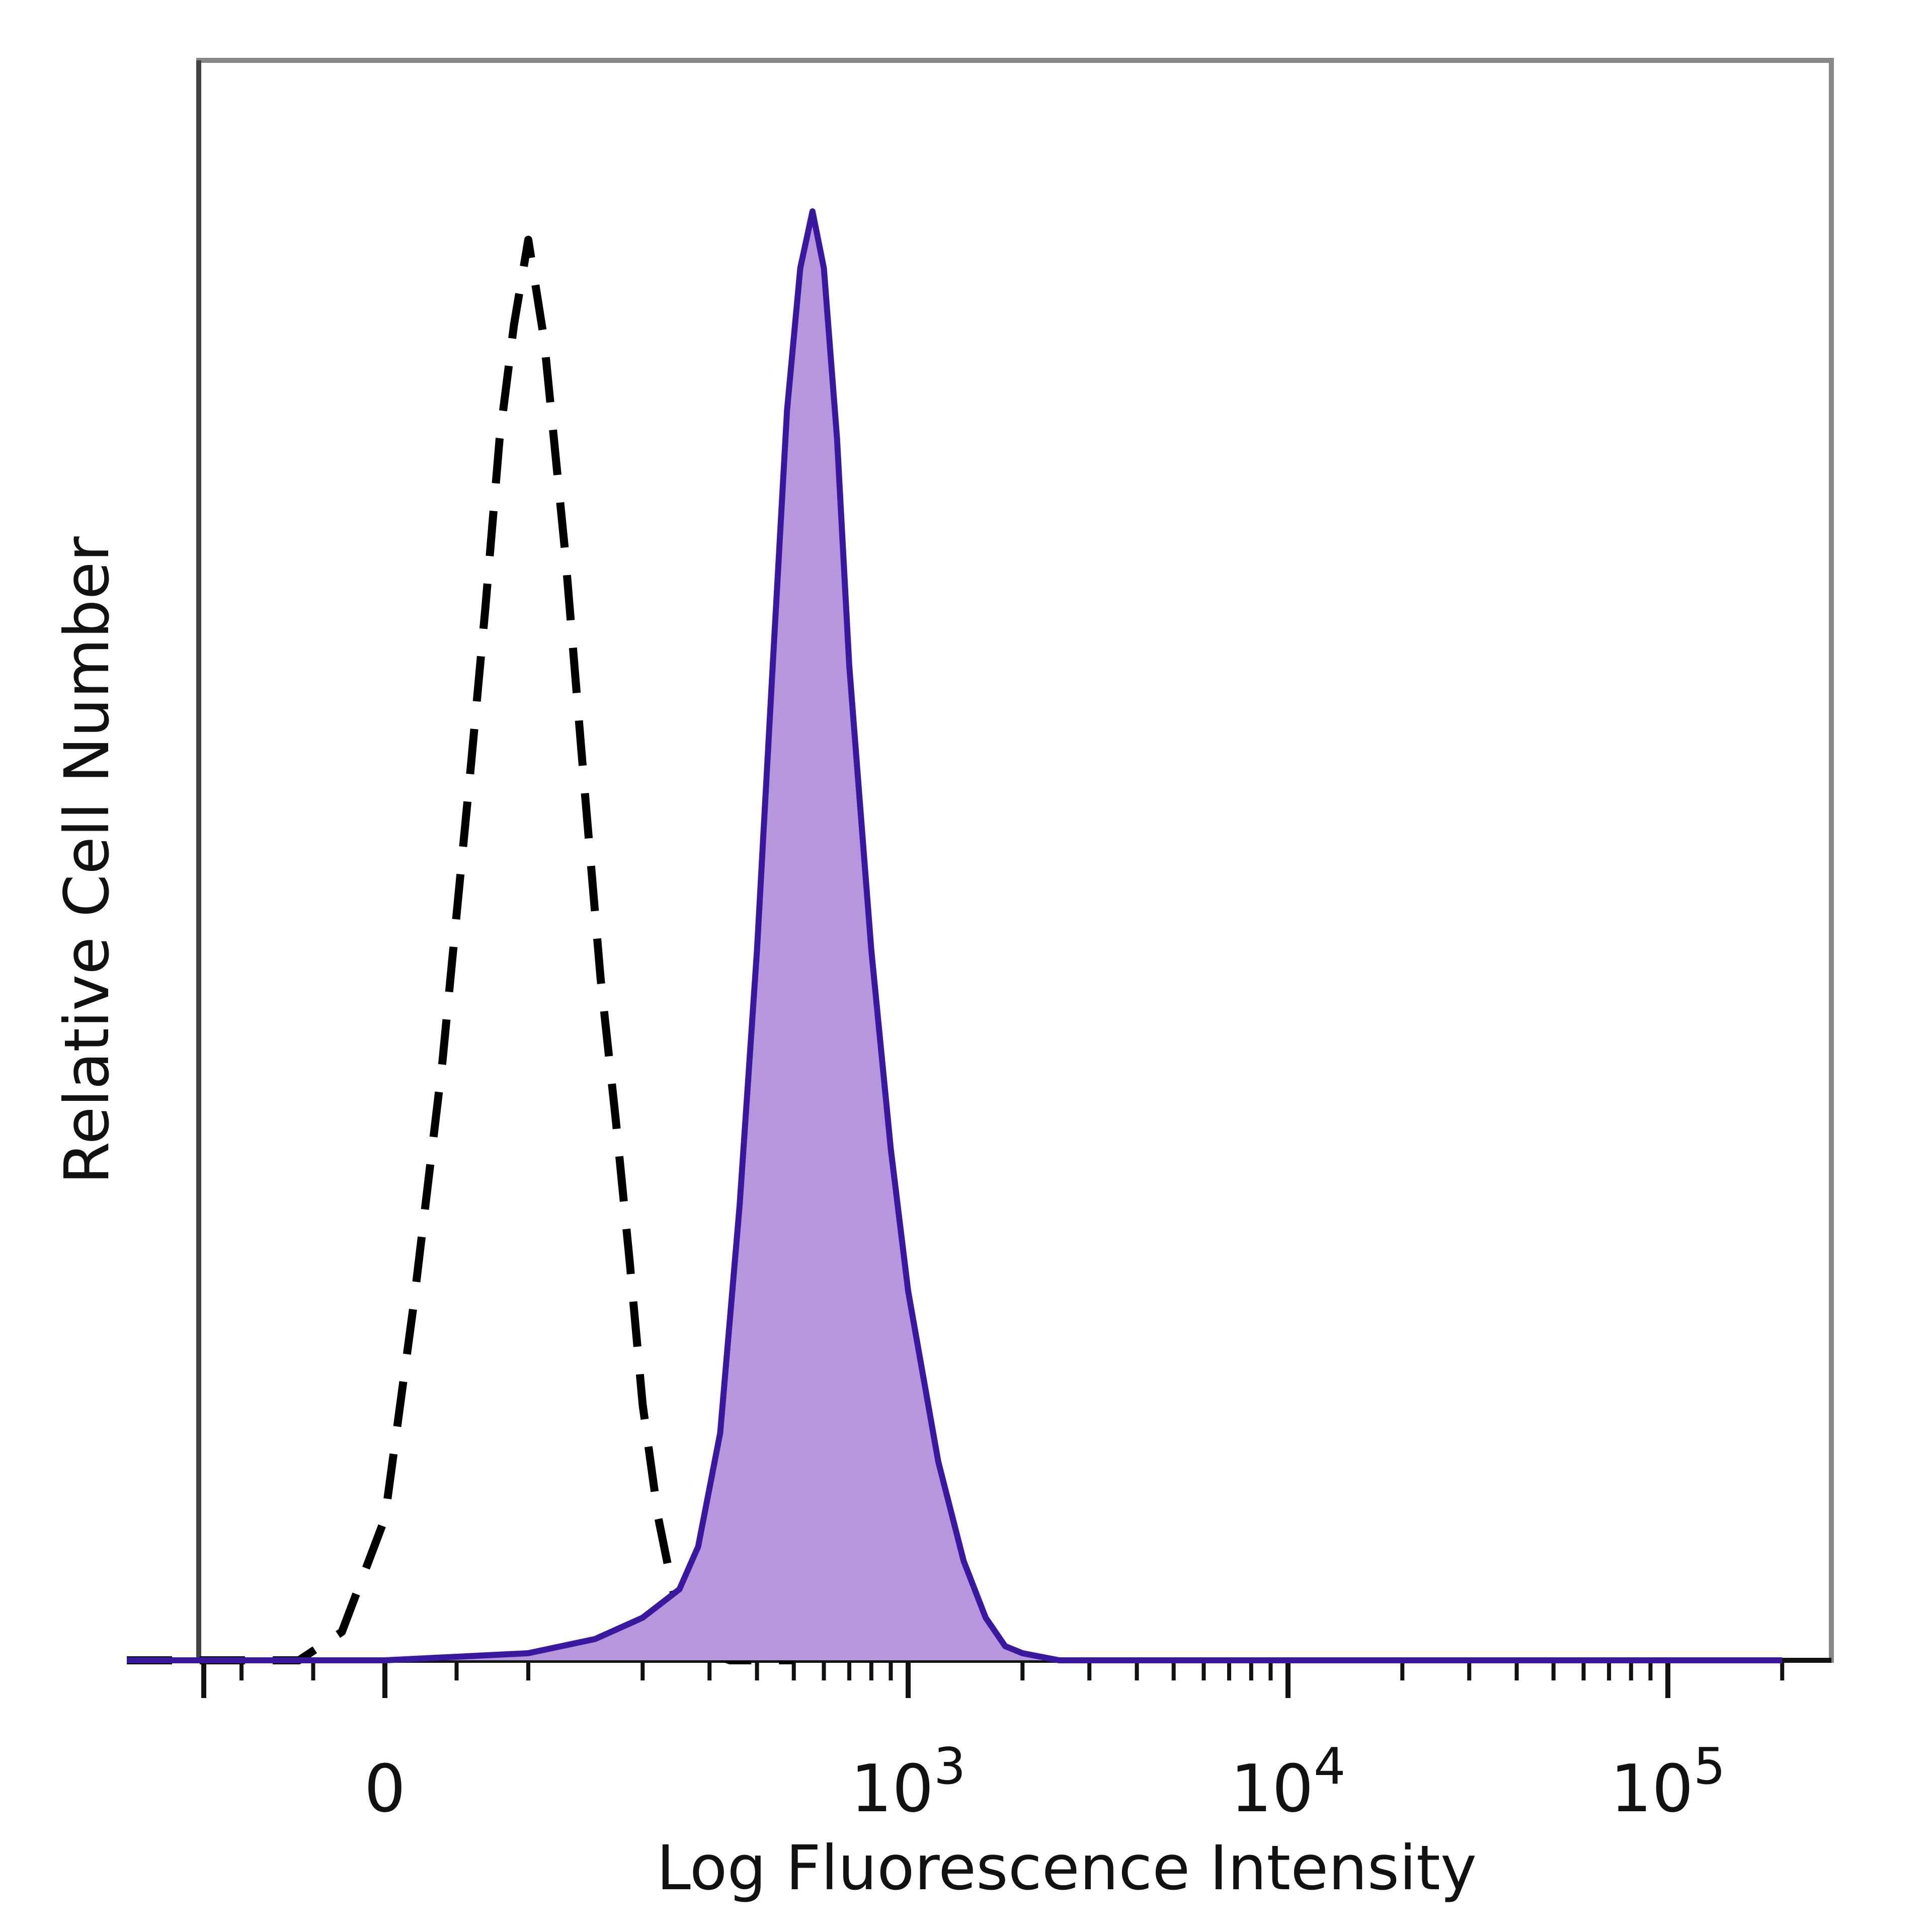 The height and width of the screenshot is (1932, 1932). What do you see at coordinates (385, 1788) in the screenshot?
I see `x-tick-label: 0` at bounding box center [385, 1788].